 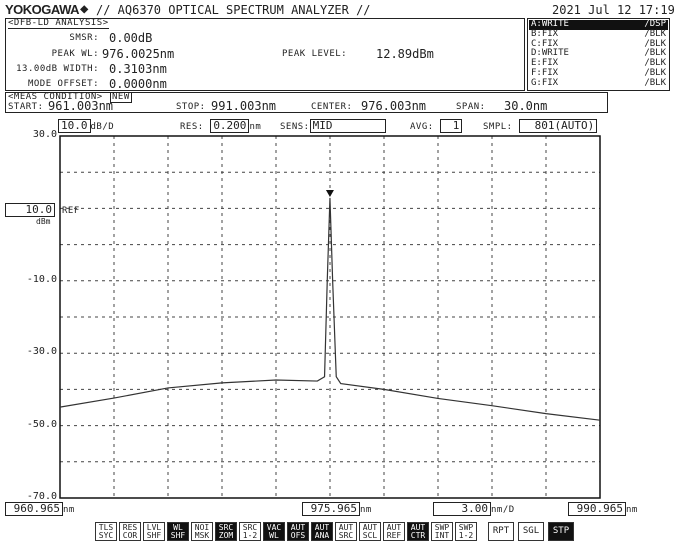 What do you see at coordinates (655, 24) in the screenshot?
I see `trace-mode: /DSP` at bounding box center [655, 24].